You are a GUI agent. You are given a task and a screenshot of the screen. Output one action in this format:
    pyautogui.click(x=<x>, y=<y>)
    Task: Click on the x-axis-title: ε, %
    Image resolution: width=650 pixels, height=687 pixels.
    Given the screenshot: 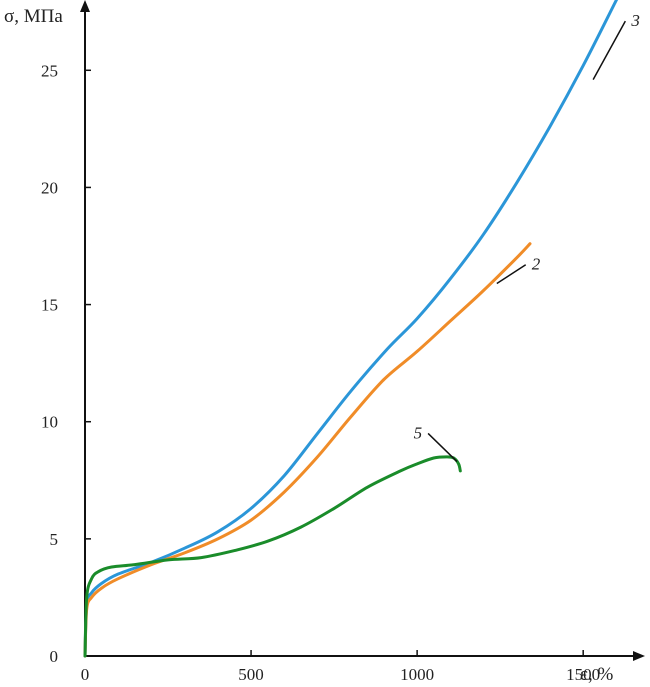 What is the action you would take?
    pyautogui.click(x=596, y=674)
    